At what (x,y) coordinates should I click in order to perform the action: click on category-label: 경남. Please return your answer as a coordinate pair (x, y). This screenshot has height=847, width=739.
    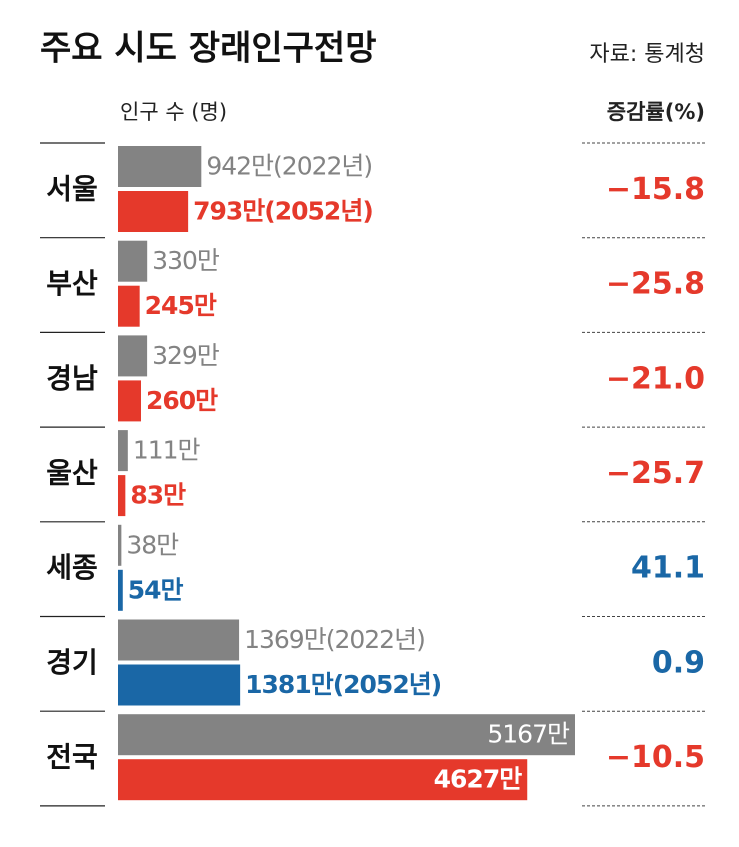
    Looking at the image, I should click on (72, 378).